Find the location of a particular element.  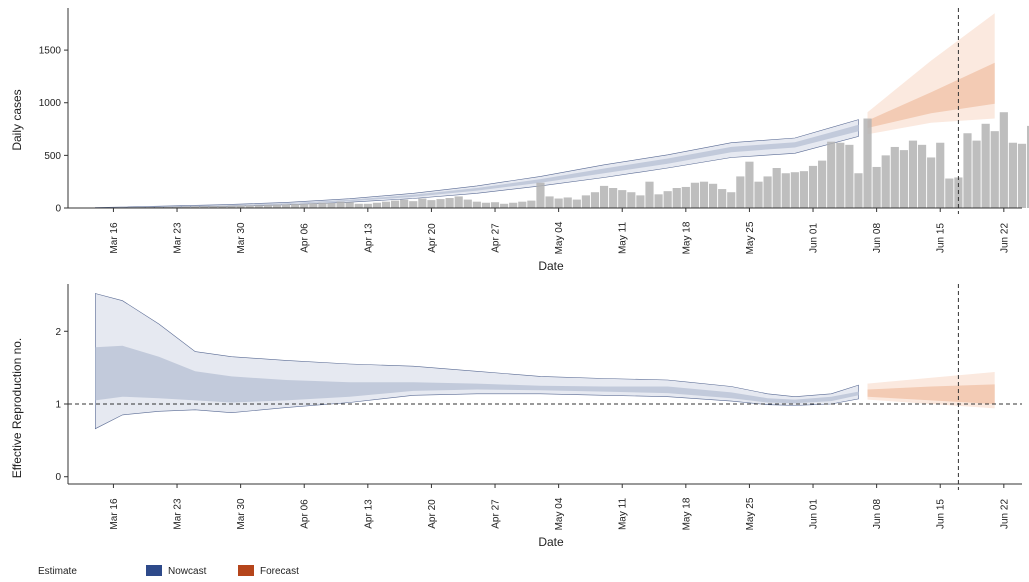

bottom-x-axis-title: Date is located at coordinates (551, 542).